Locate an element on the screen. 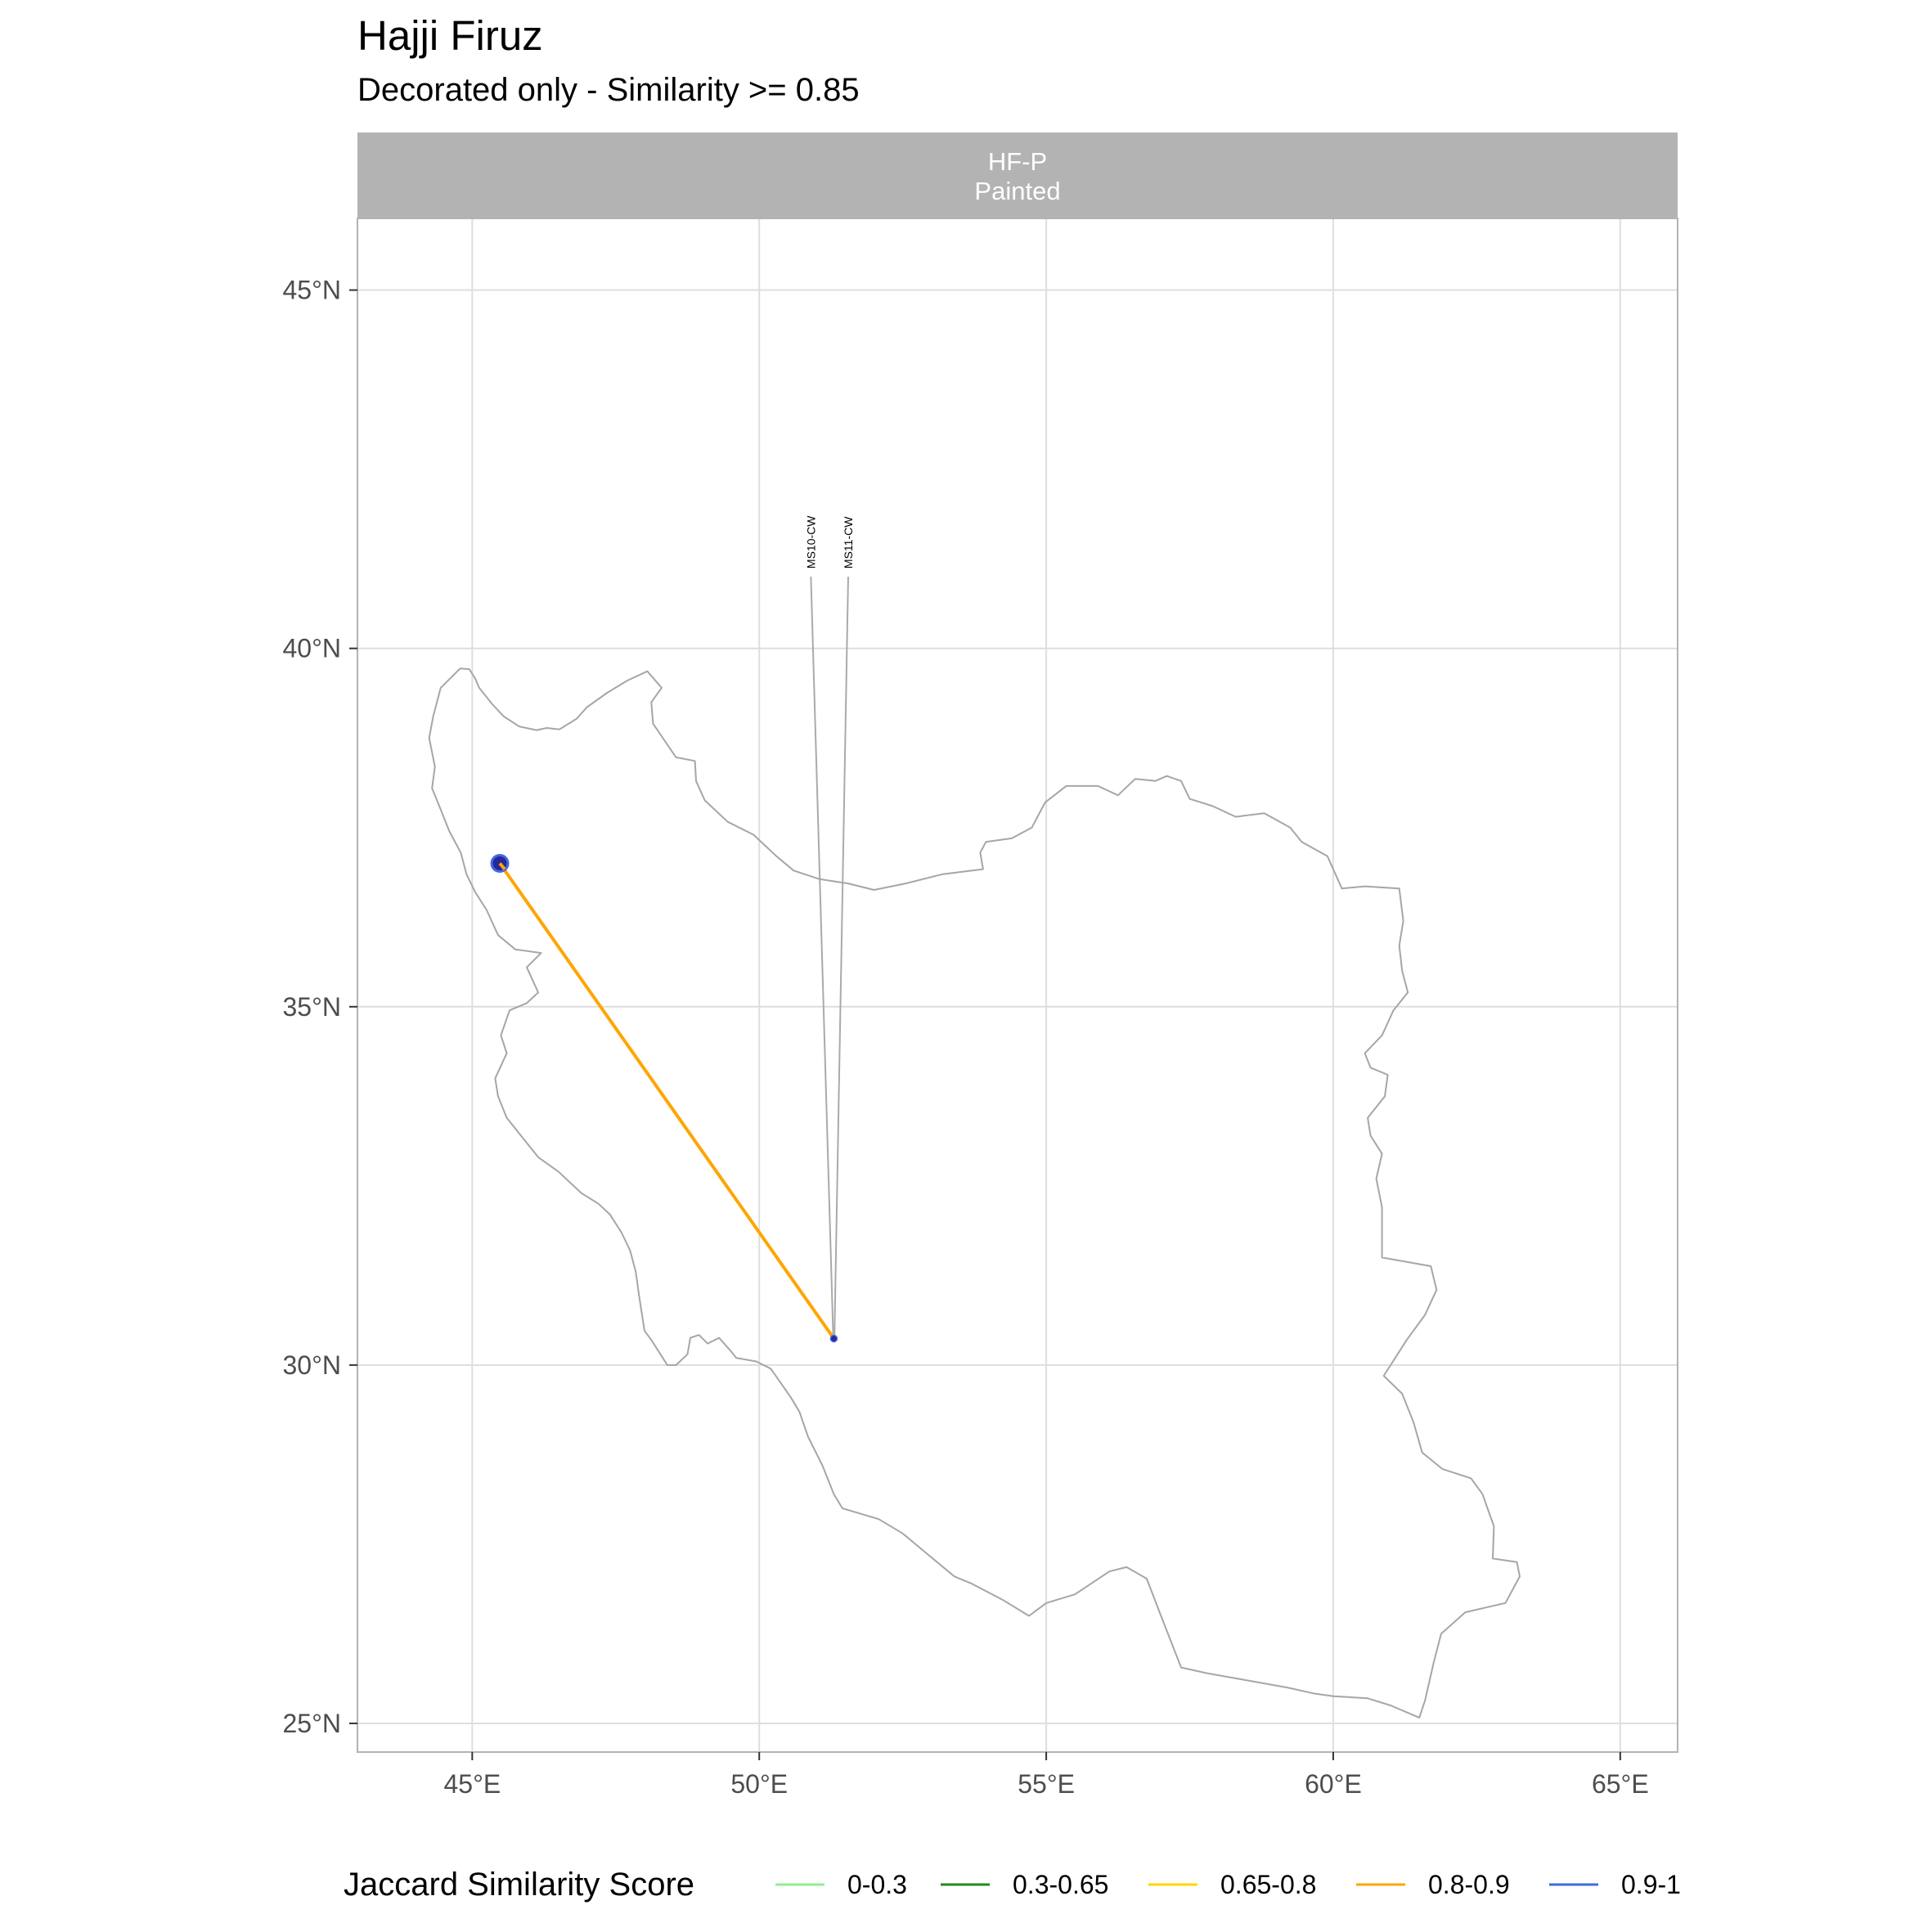 The image size is (1932, 1932). x-tick-label: 60°E is located at coordinates (1334, 1784).